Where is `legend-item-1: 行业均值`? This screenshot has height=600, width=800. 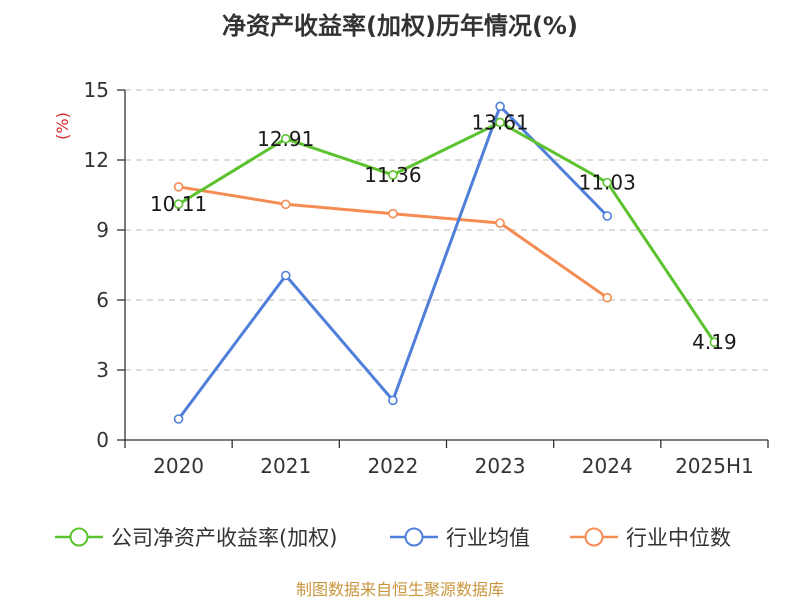
legend-item-1: 行业均值 is located at coordinates (460, 538).